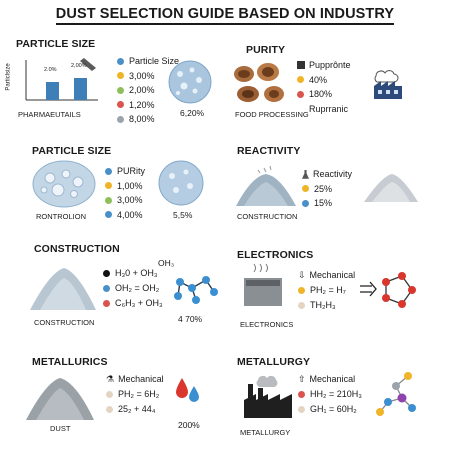  Describe the element at coordinates (135, 379) in the screenshot. I see `formula-row: ⚗ Mechanical` at that location.